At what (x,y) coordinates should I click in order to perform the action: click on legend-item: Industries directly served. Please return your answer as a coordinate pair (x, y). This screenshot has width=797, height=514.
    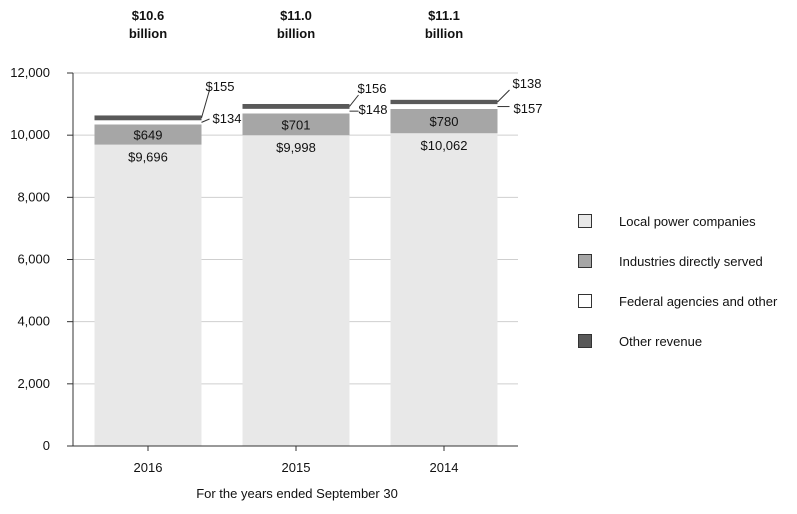
    Looking at the image, I should click on (677, 261).